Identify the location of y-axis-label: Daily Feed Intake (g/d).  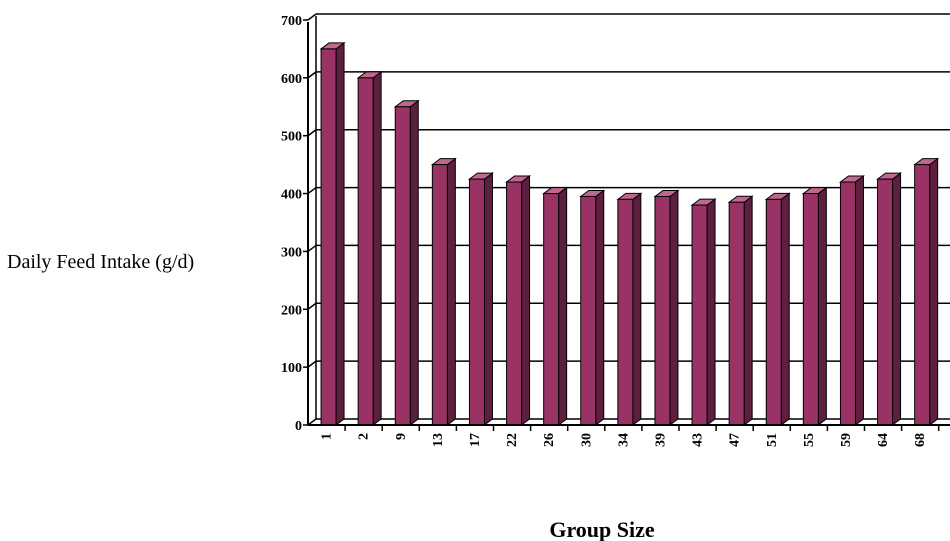
(100, 262).